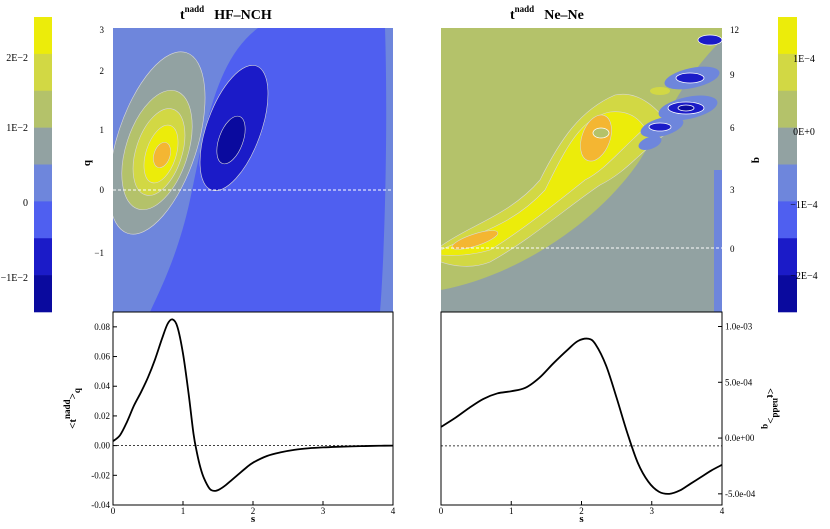 The image size is (830, 529). What do you see at coordinates (102, 416) in the screenshot?
I see `y-tick-label: 0.02` at bounding box center [102, 416].